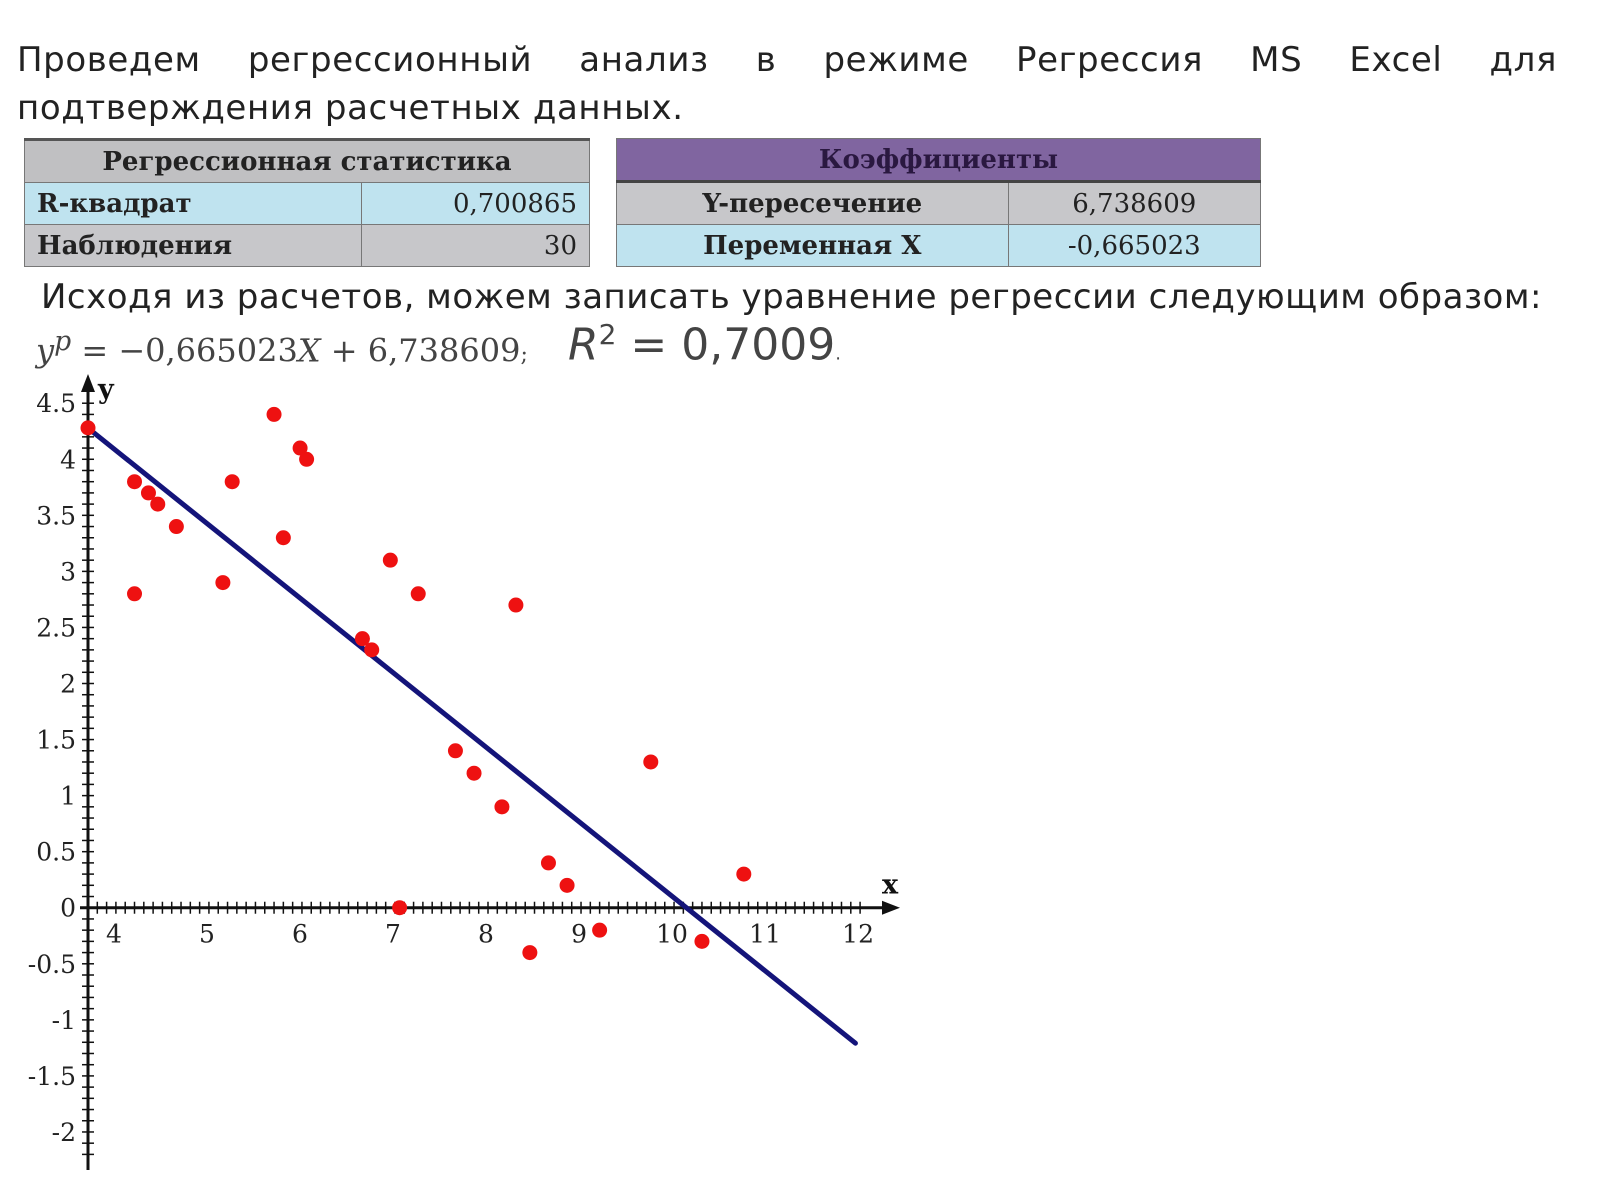  I want to click on x-tick-label: 8, so click(486, 934).